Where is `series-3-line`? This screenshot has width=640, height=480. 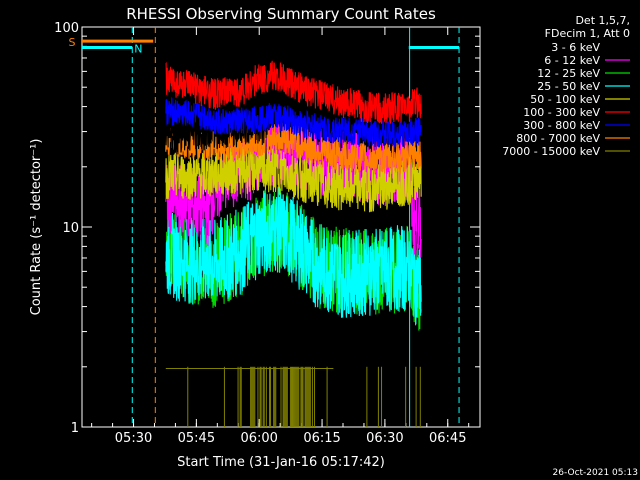 series-3-line is located at coordinates (293, 256).